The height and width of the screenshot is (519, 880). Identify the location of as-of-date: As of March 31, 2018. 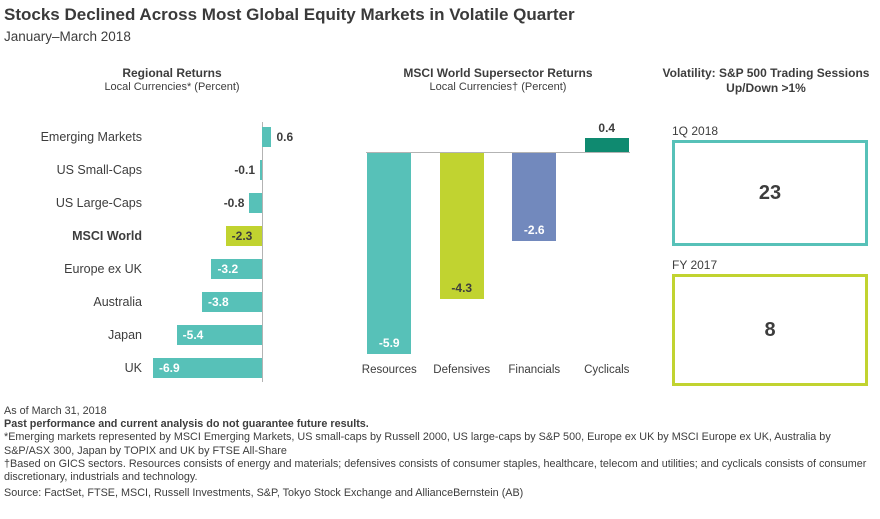
(55, 411).